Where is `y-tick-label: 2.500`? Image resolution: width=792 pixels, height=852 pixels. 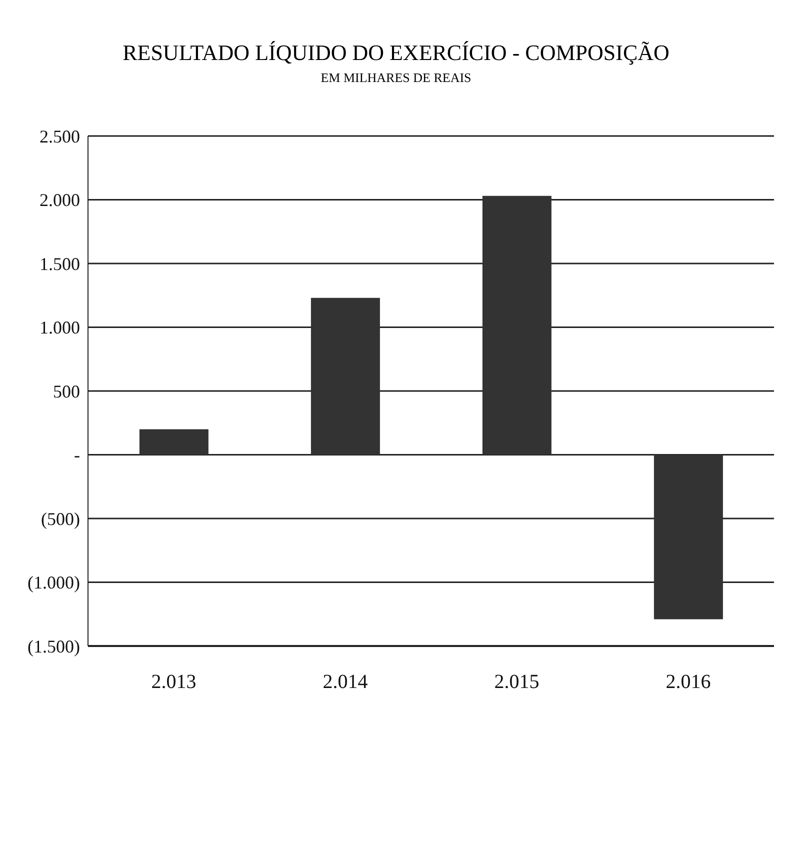
y-tick-label: 2.500 is located at coordinates (60, 136).